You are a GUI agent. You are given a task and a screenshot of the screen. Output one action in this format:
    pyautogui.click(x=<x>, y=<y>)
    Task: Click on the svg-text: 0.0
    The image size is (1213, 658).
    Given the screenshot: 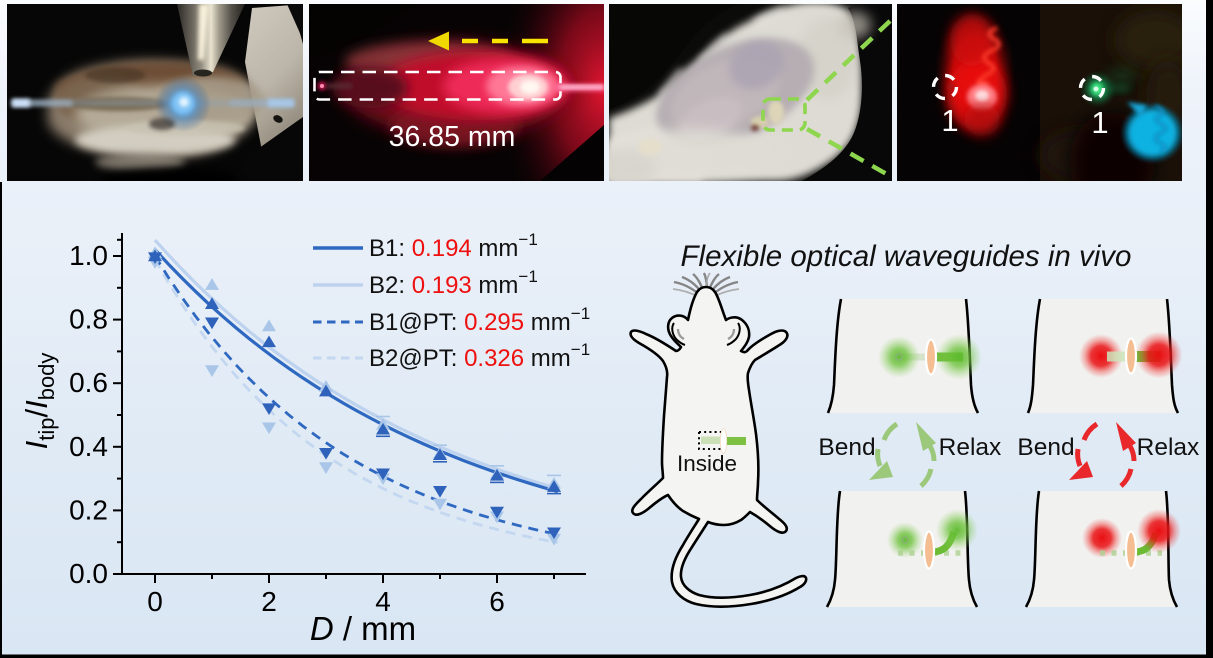 What is the action you would take?
    pyautogui.click(x=88, y=573)
    